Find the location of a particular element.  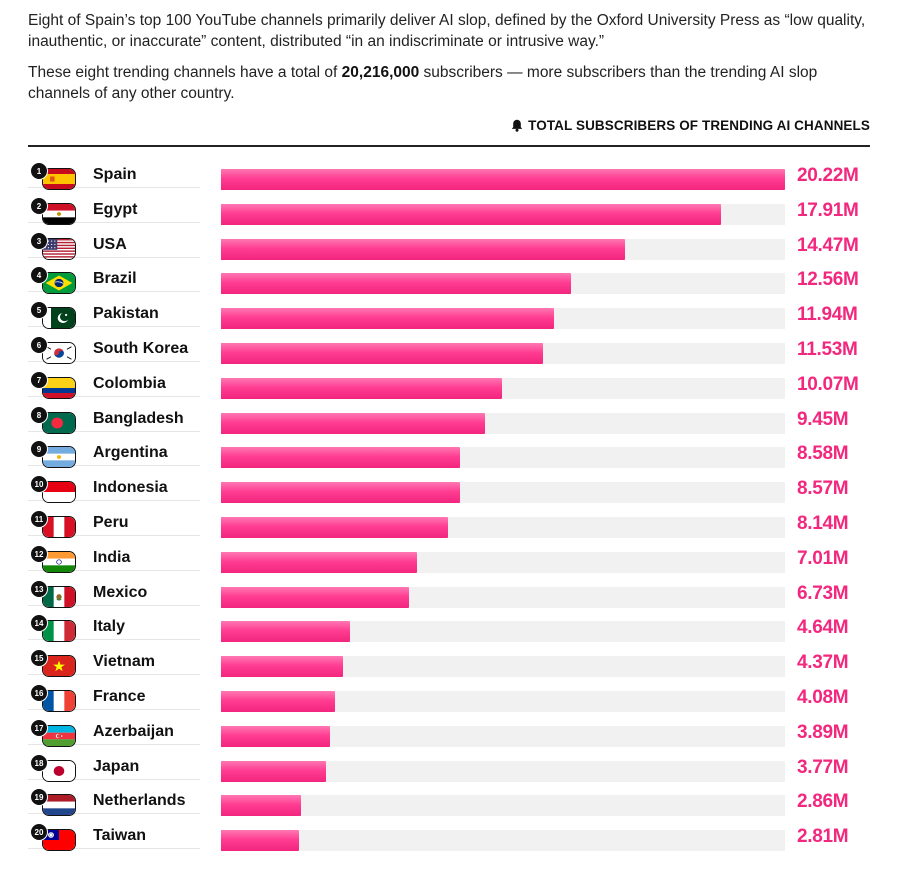

bar-mexico is located at coordinates (315, 597).